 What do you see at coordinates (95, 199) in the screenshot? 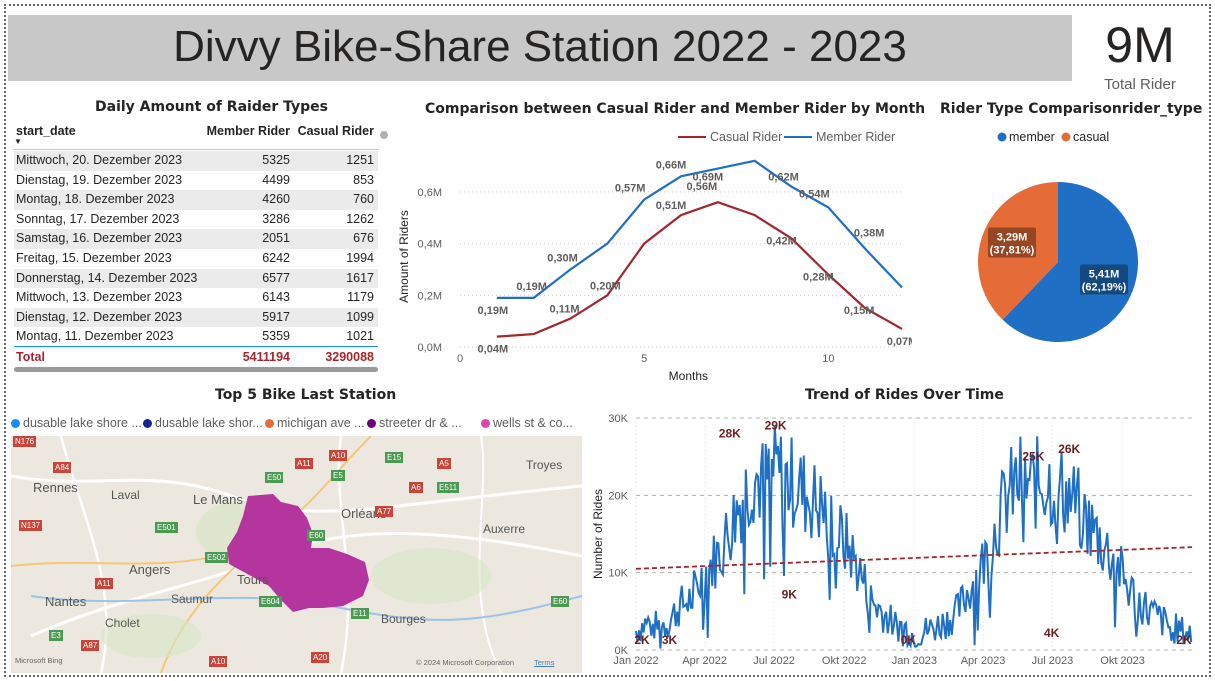
I see `cell-start-date: Montag, 18. Dezember 2023` at bounding box center [95, 199].